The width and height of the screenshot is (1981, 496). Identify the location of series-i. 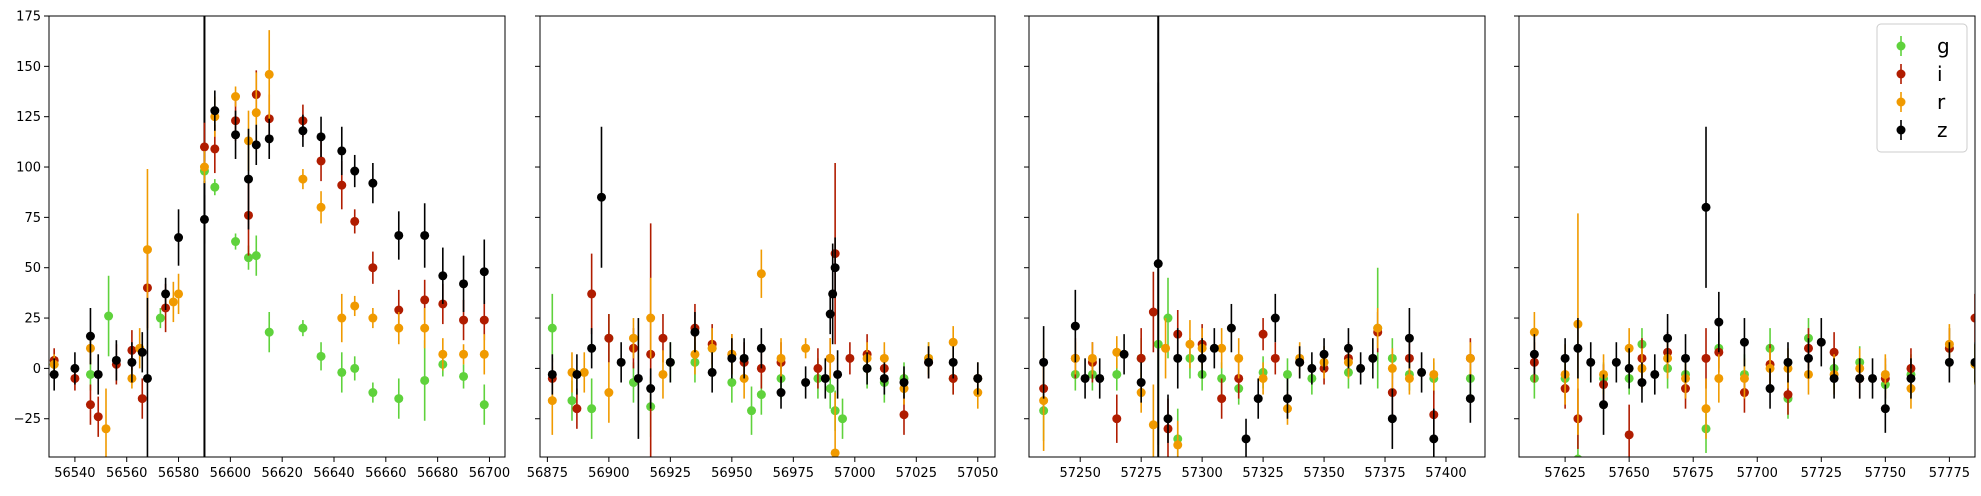
(765, 310).